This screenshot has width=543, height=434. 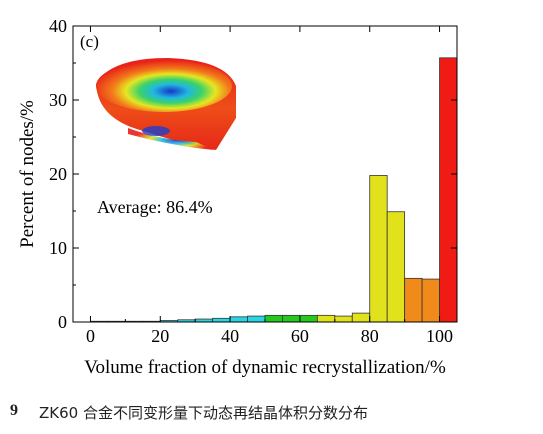 I want to click on x-tick-label-100: 100, so click(x=439, y=336).